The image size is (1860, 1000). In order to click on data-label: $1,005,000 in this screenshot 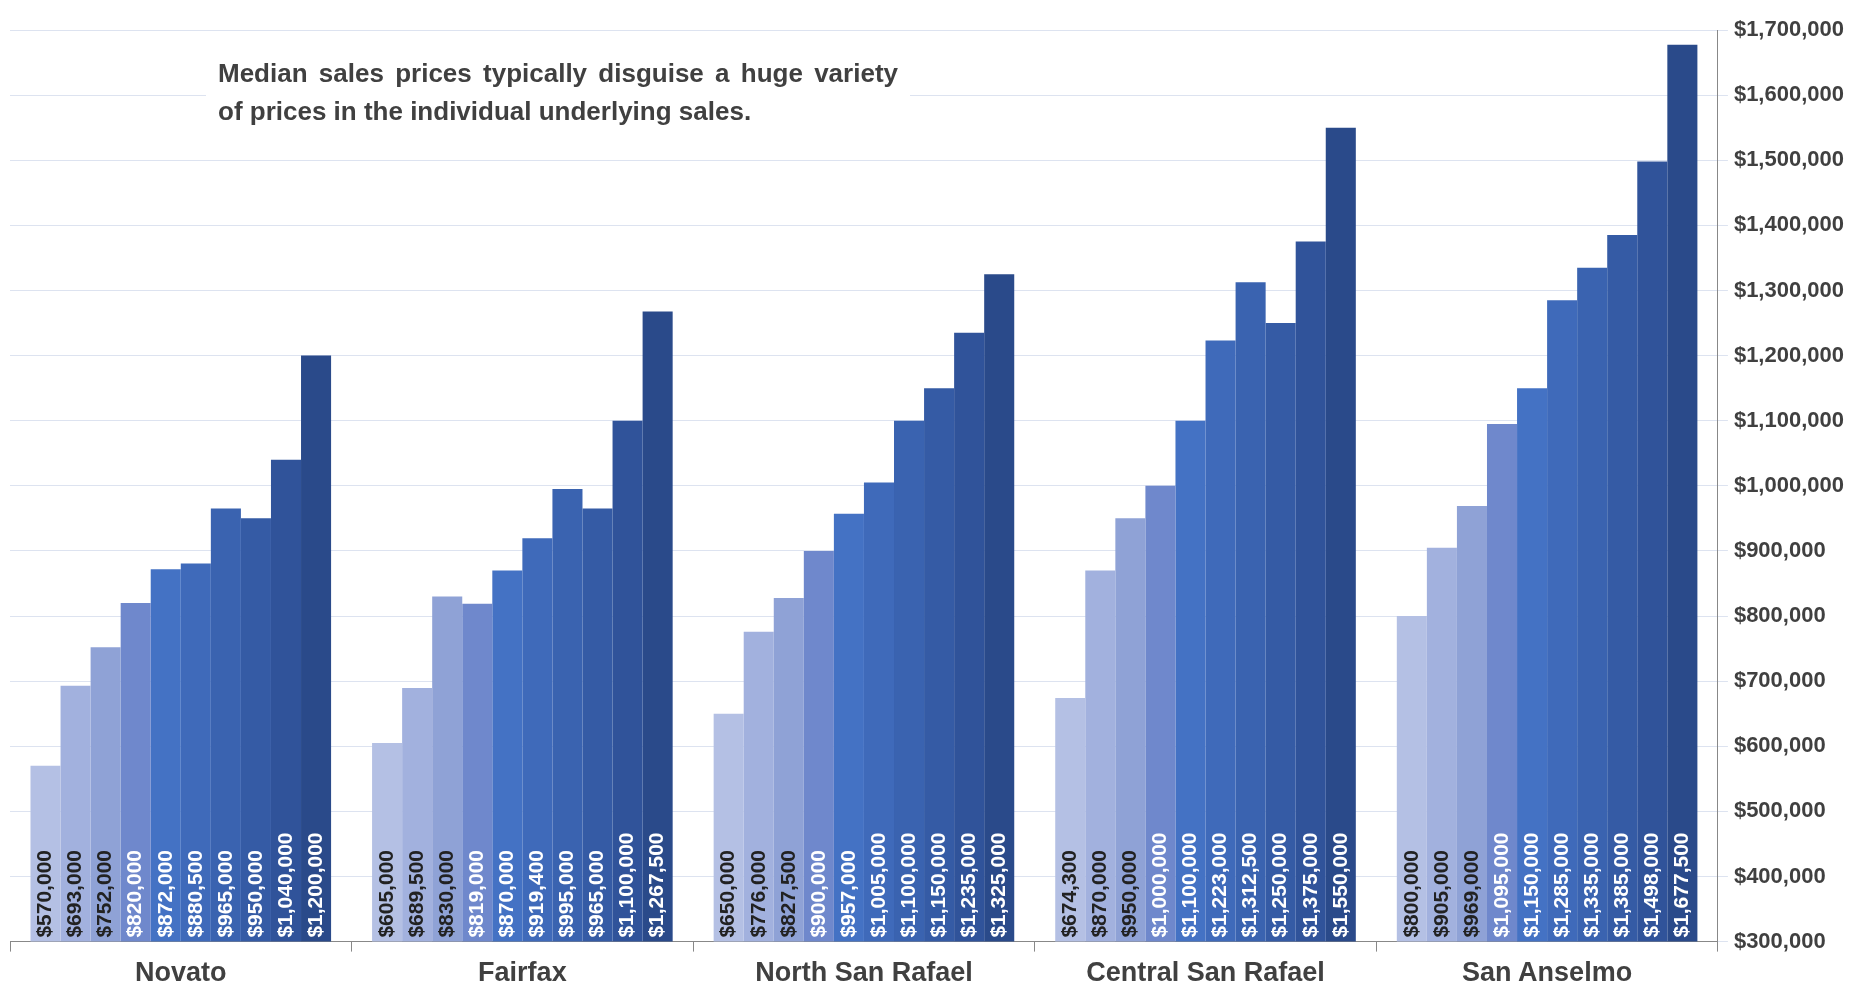, I will do `click(877, 885)`.